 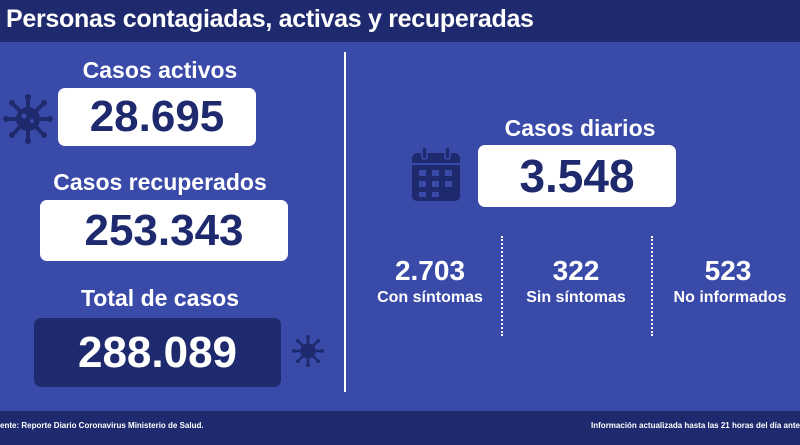 I want to click on without-symptoms-value: 322, so click(x=576, y=270).